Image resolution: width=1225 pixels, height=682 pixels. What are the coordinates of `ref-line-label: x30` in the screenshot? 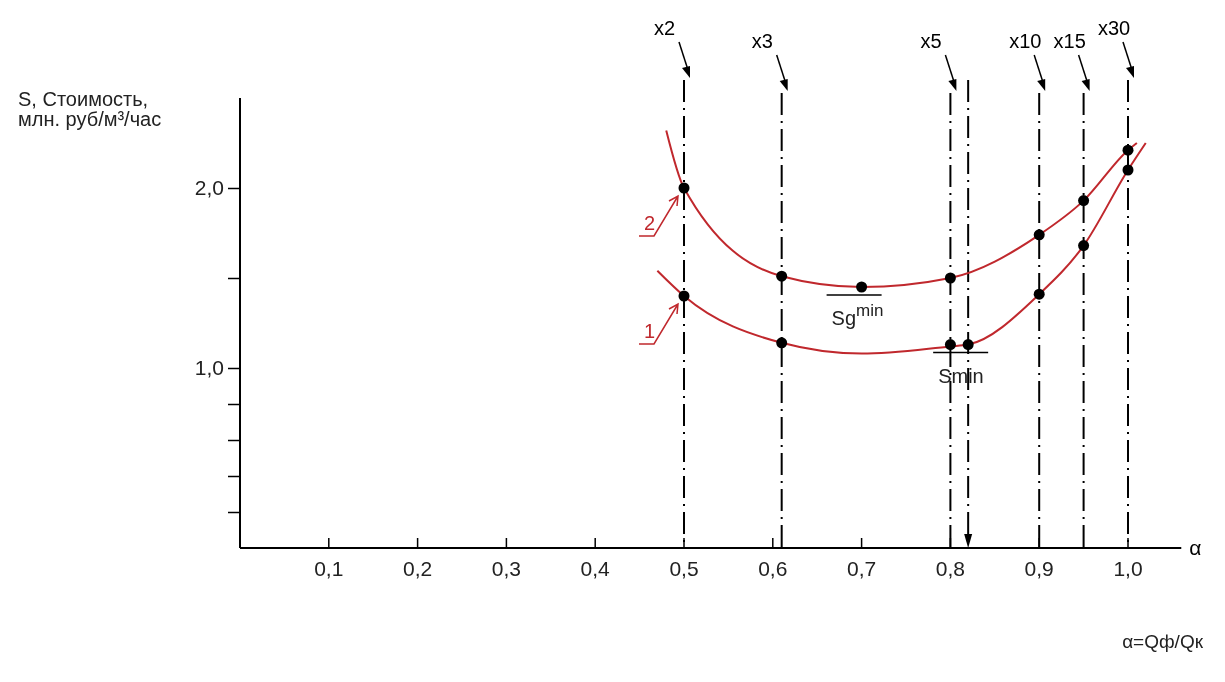 It's located at (1114, 28).